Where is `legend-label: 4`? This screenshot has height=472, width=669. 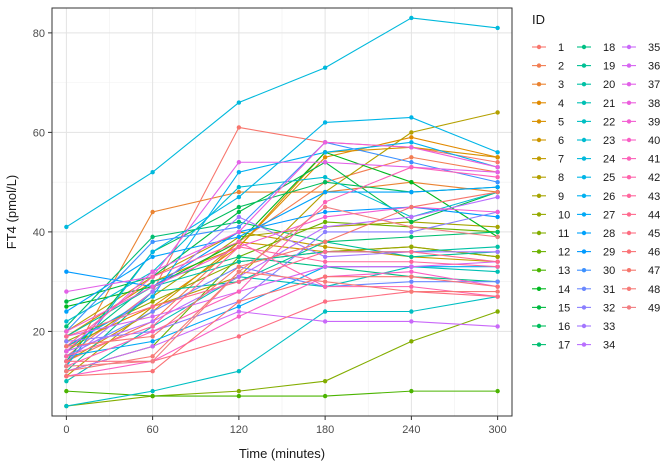 legend-label: 4 is located at coordinates (561, 104).